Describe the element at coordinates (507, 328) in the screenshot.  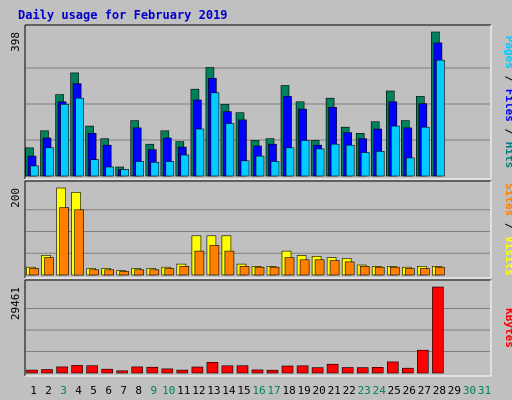
I see `panel-label: KBytes` at that location.